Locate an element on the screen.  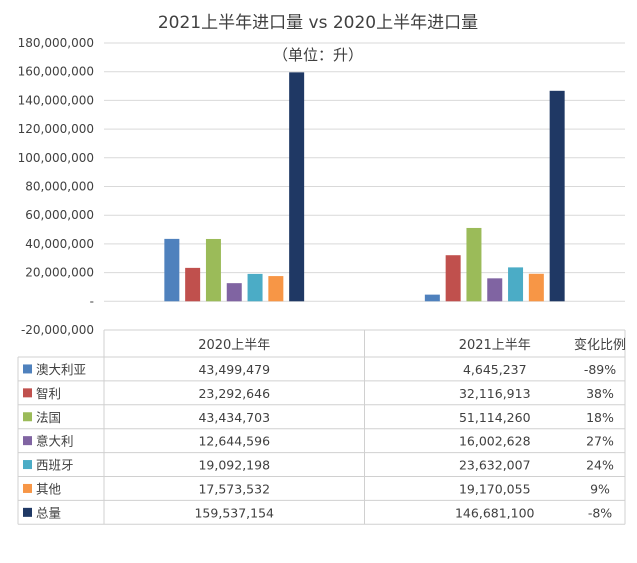
table-cell-change: -8% is located at coordinates (600, 512).